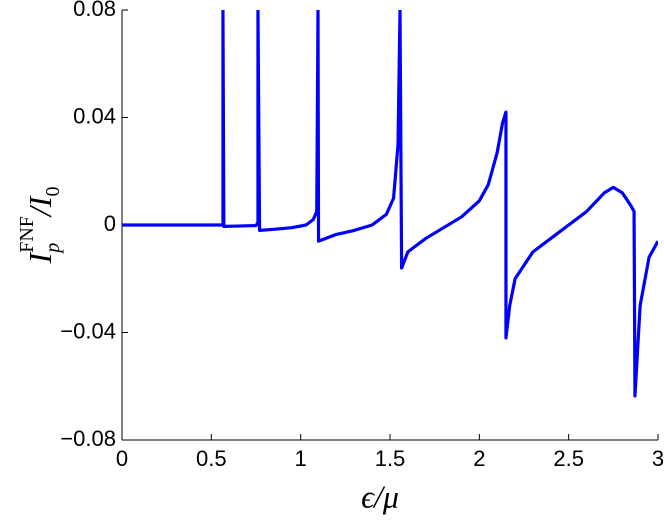  I want to click on y-tick-label: 0.04, so click(94, 115).